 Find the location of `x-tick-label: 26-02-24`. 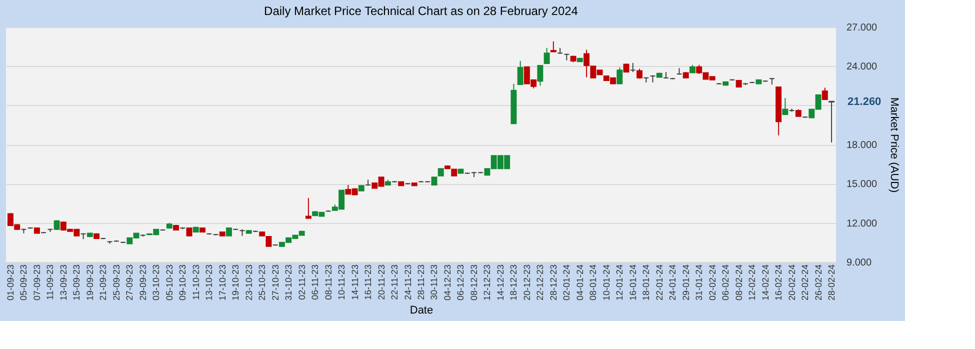

x-tick-label: 26-02-24 is located at coordinates (818, 282).